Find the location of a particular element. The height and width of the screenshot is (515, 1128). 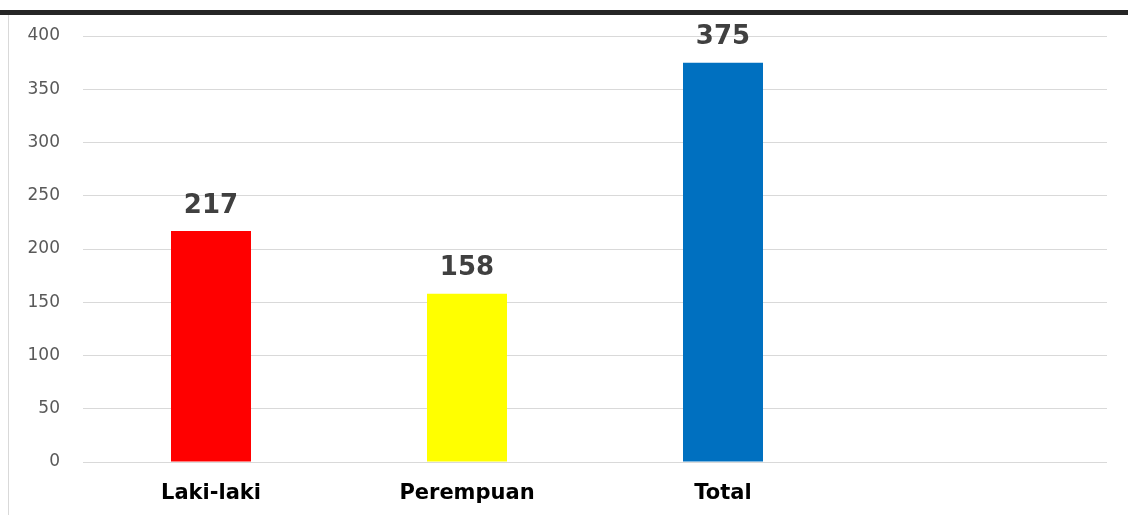

x-tick-label: Total is located at coordinates (723, 492).